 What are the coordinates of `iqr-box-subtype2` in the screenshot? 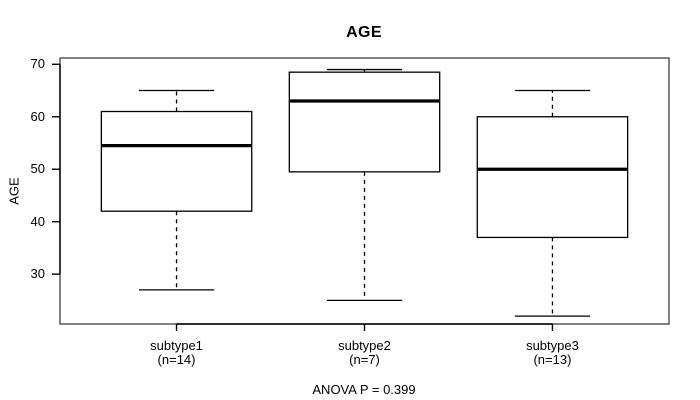 It's located at (364, 122).